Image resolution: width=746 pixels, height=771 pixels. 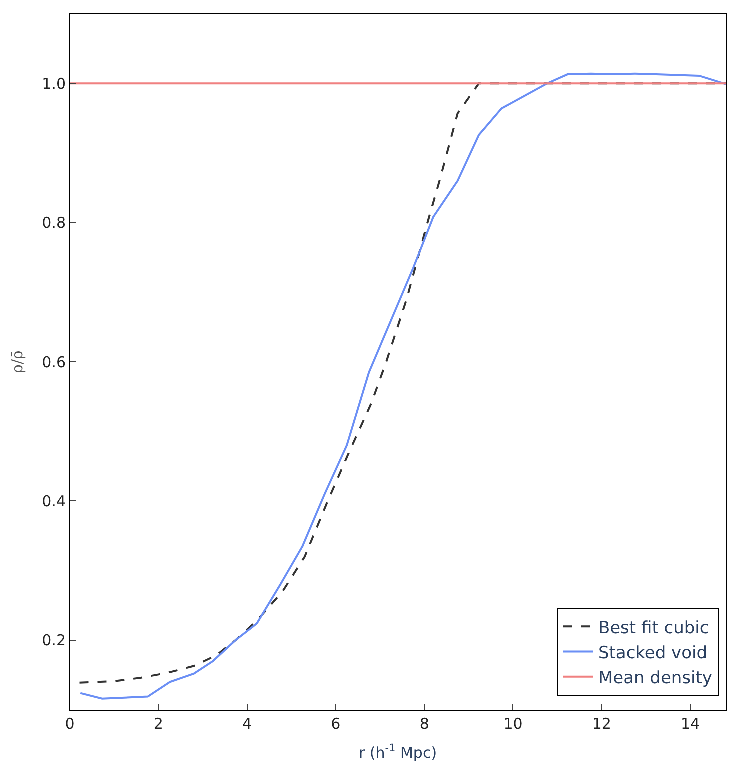 What do you see at coordinates (398, 752) in the screenshot?
I see `x-axis-title: r (h$^{-1}$ Mpc)` at bounding box center [398, 752].